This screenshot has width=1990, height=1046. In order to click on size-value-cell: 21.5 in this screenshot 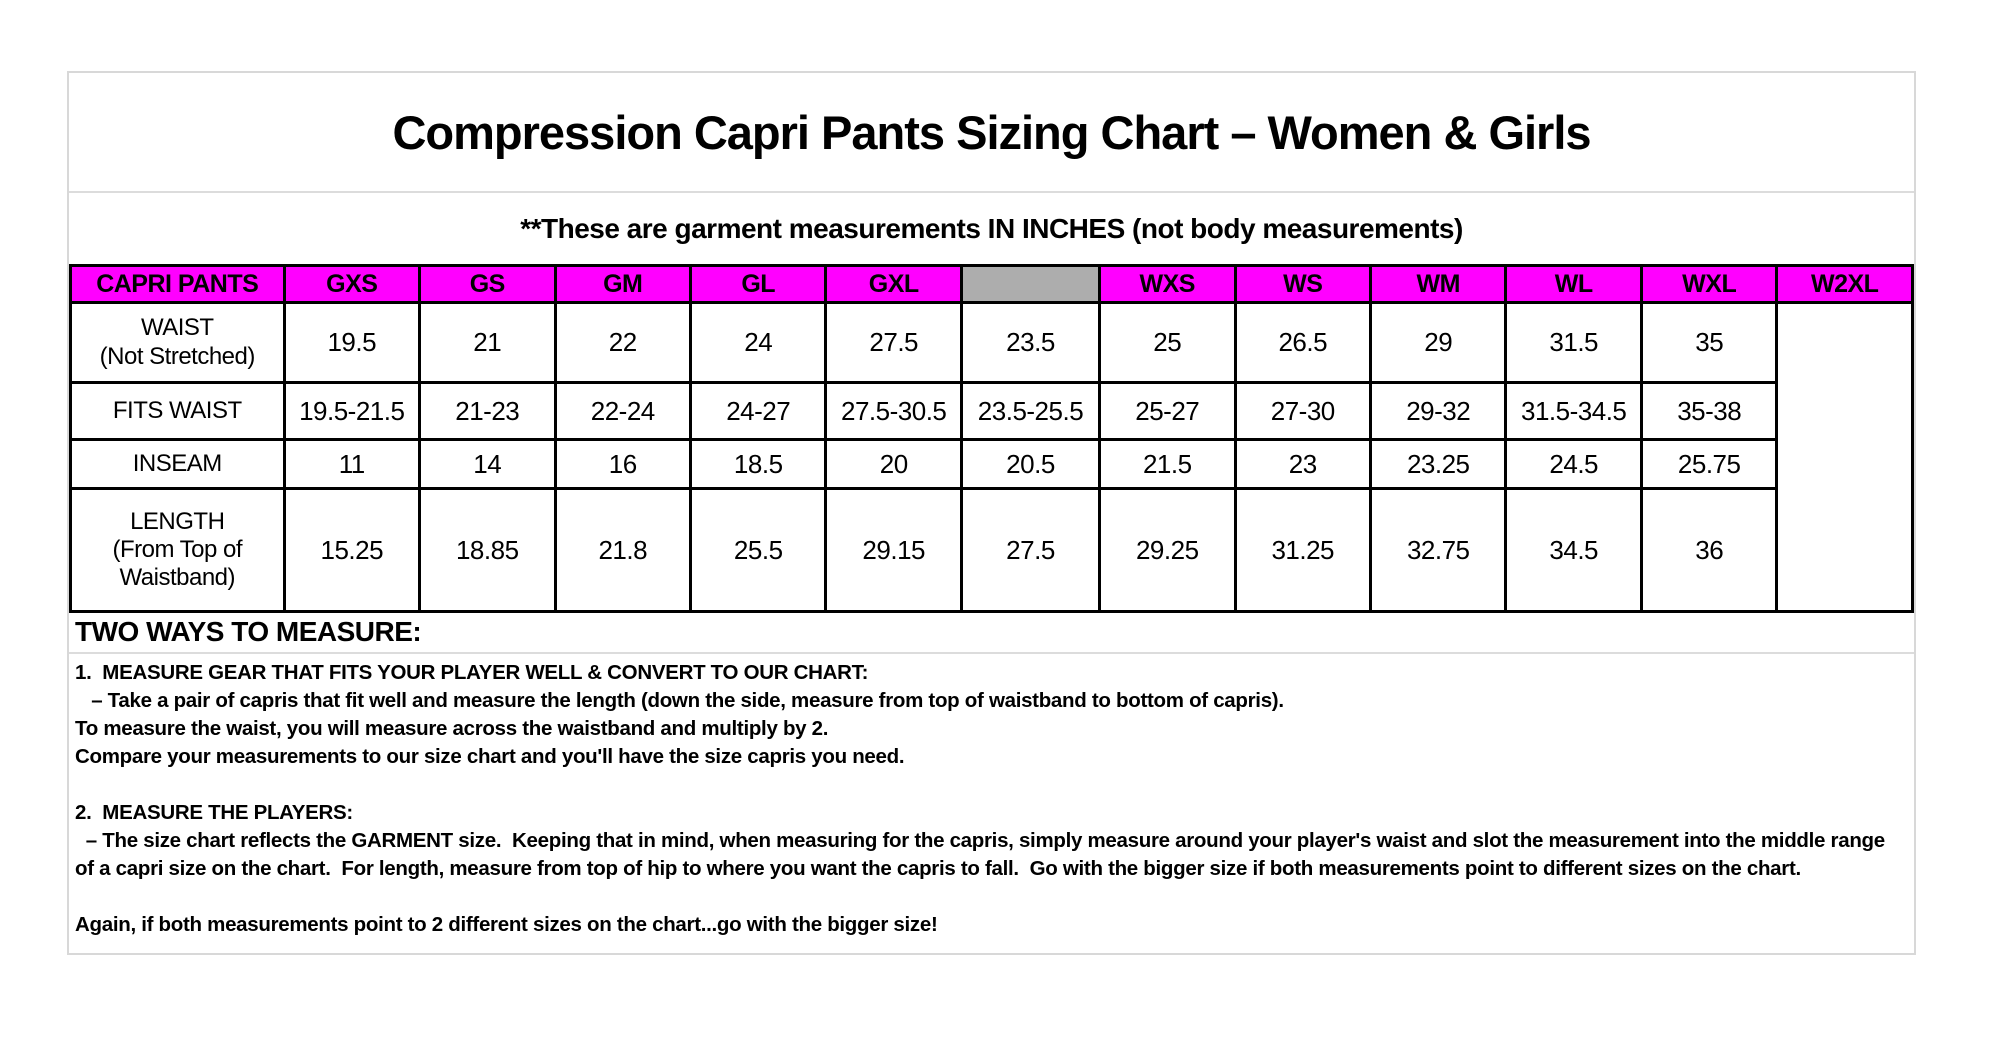, I will do `click(1167, 464)`.